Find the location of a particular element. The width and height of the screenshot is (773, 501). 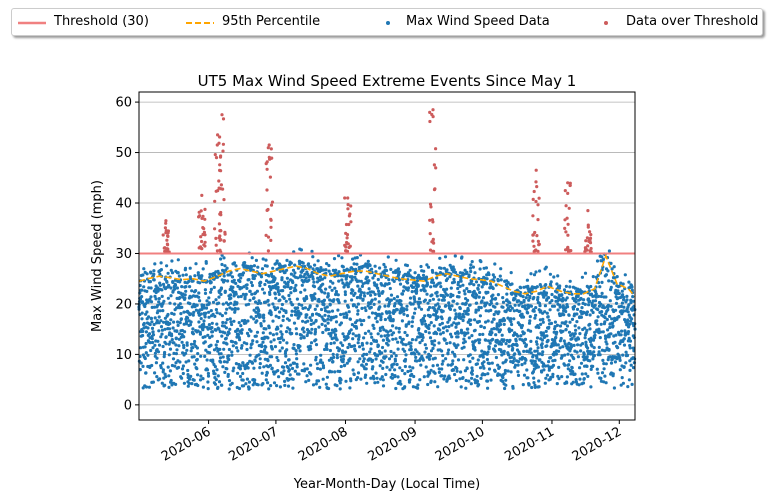

over-threshold-peak is located at coordinates (218, 135).